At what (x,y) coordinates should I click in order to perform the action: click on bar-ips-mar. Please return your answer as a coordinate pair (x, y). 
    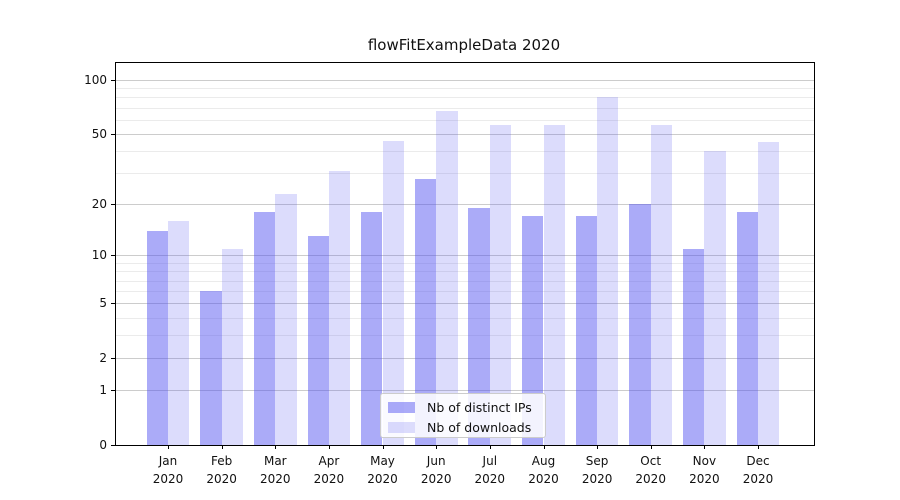
    Looking at the image, I should click on (264, 328).